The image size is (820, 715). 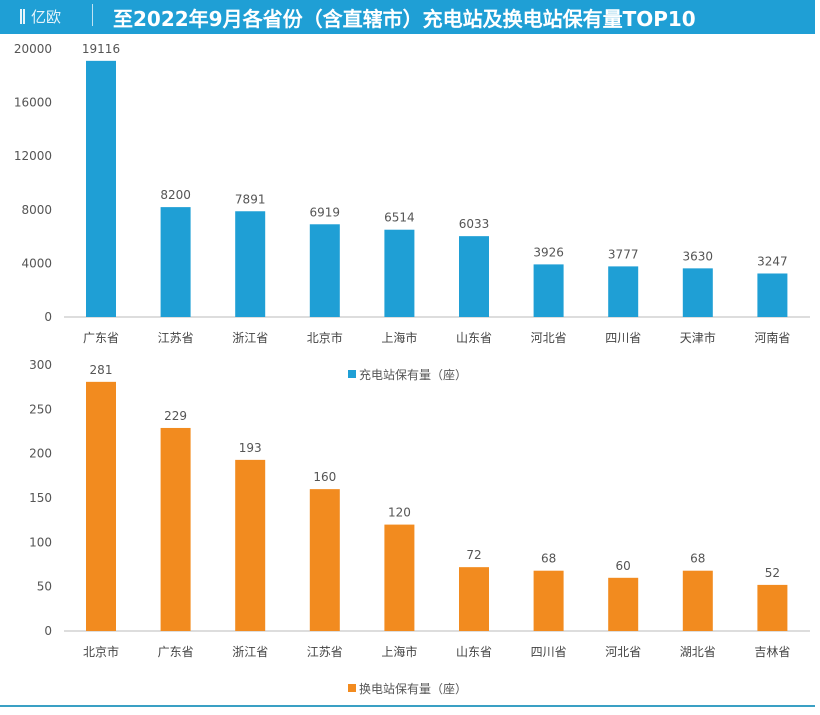 What do you see at coordinates (548, 252) in the screenshot?
I see `data-label: 3926` at bounding box center [548, 252].